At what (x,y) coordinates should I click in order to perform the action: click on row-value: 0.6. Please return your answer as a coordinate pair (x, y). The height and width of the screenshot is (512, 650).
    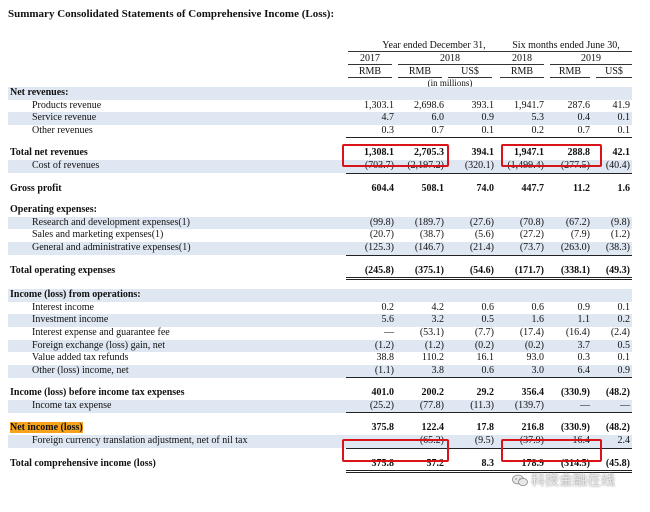
    Looking at the image, I should click on (471, 371).